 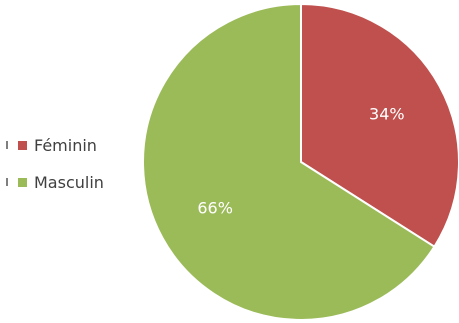 What do you see at coordinates (387, 113) in the screenshot?
I see `data-label-feminin: 34%` at bounding box center [387, 113].